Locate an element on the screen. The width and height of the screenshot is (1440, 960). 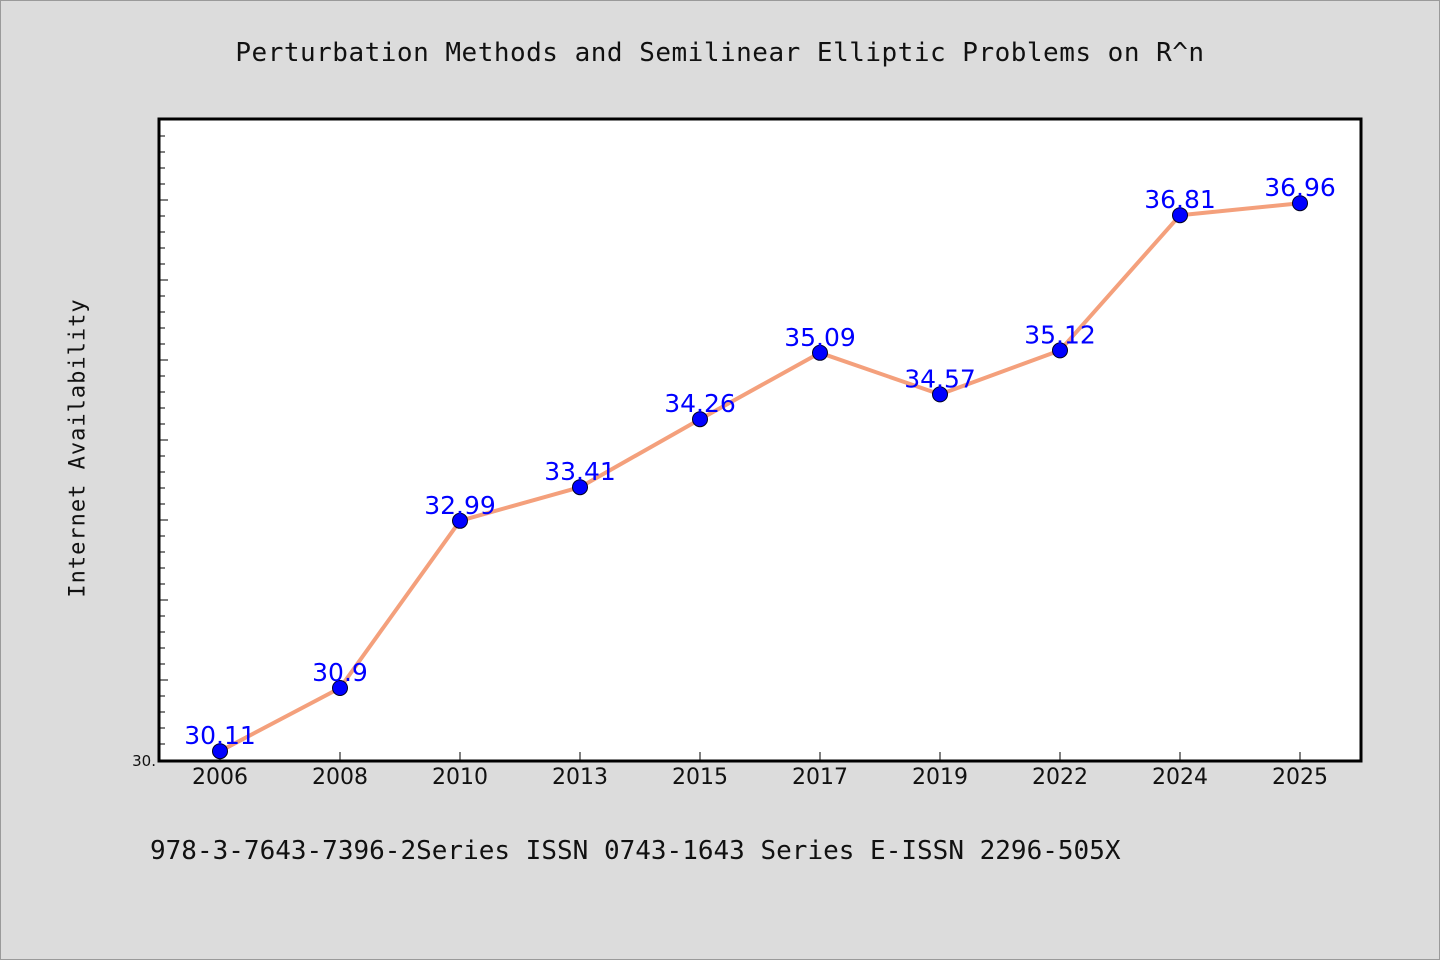
x-tick-label: 2006 is located at coordinates (220, 777).